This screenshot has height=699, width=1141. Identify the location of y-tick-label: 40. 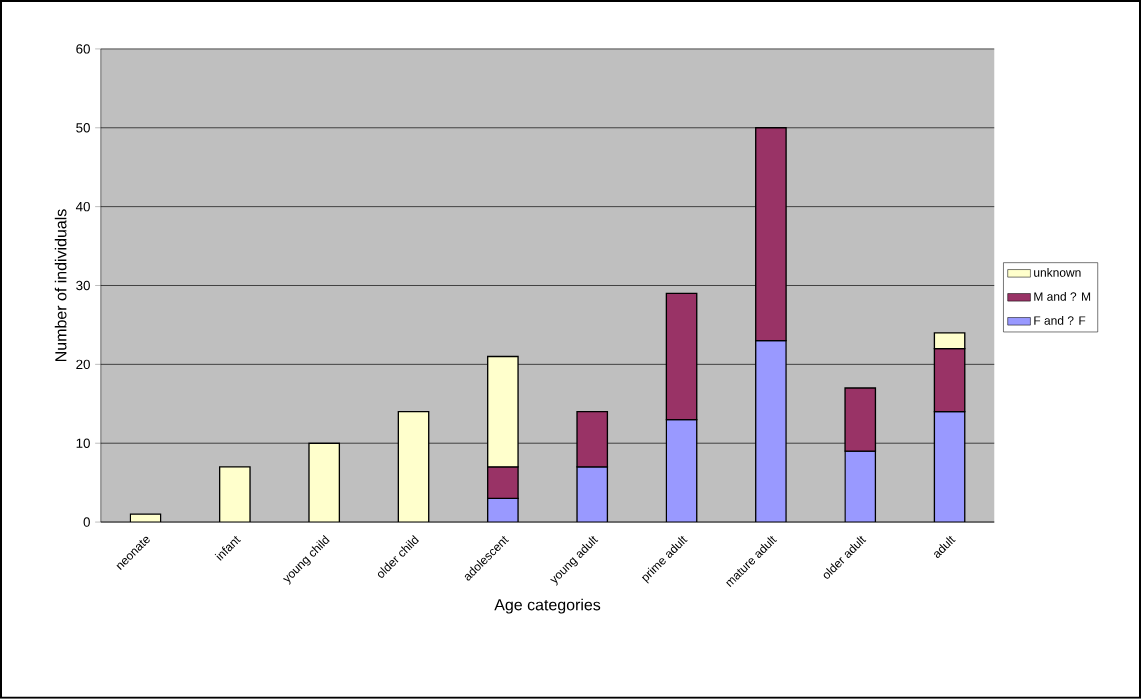
(82, 207).